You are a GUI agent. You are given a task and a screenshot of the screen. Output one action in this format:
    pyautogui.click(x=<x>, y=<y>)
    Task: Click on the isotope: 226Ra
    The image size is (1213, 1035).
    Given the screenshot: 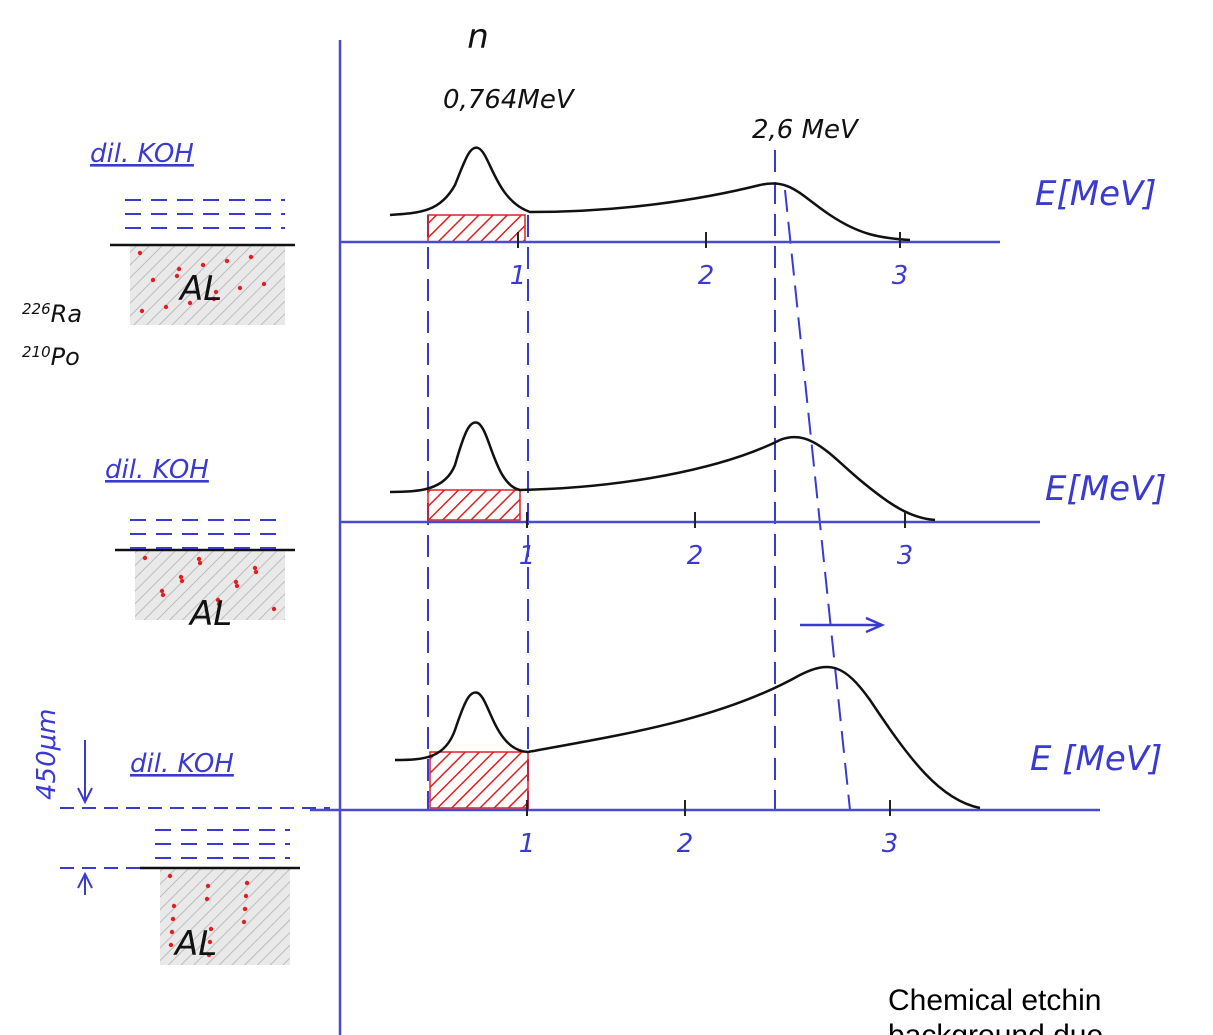 What is the action you would take?
    pyautogui.click(x=52, y=314)
    